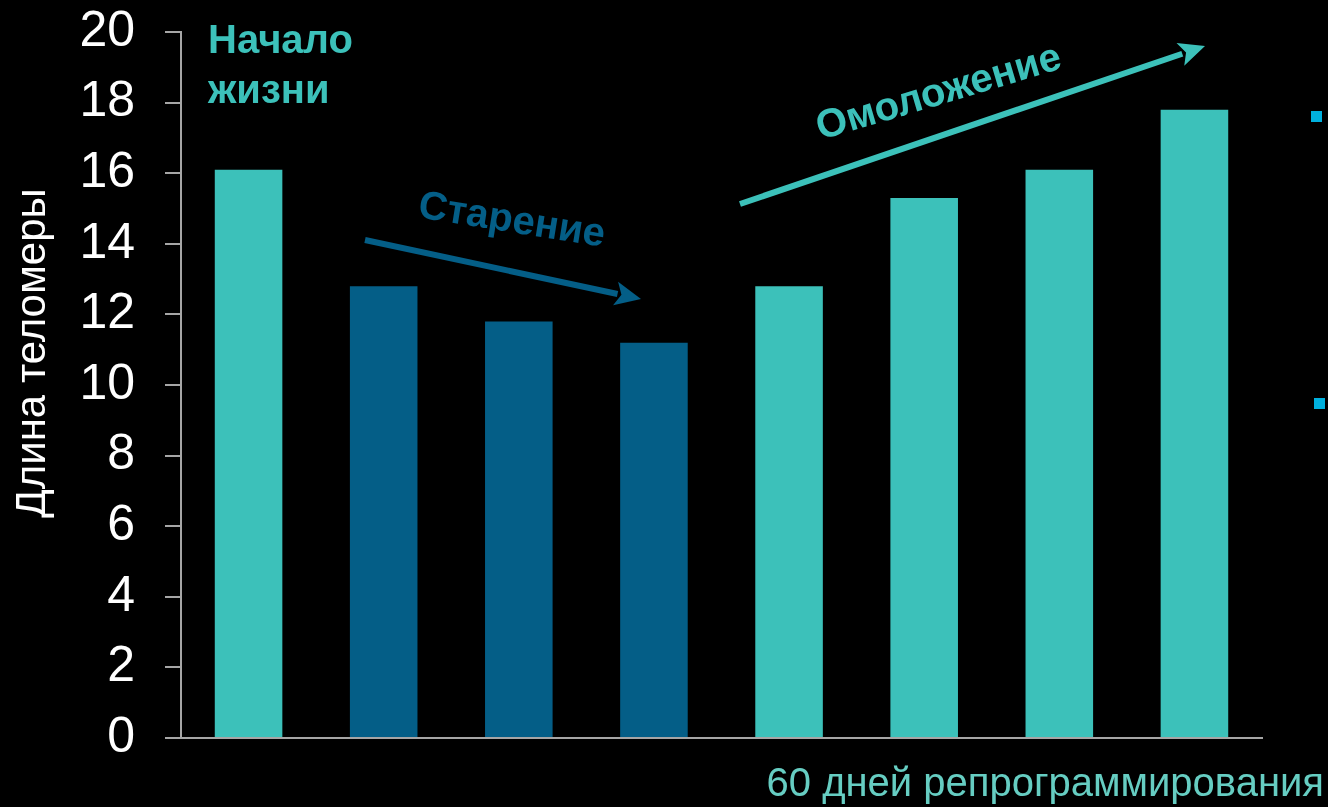 This screenshot has height=807, width=1328. I want to click on annotation: Старение, so click(512, 218).